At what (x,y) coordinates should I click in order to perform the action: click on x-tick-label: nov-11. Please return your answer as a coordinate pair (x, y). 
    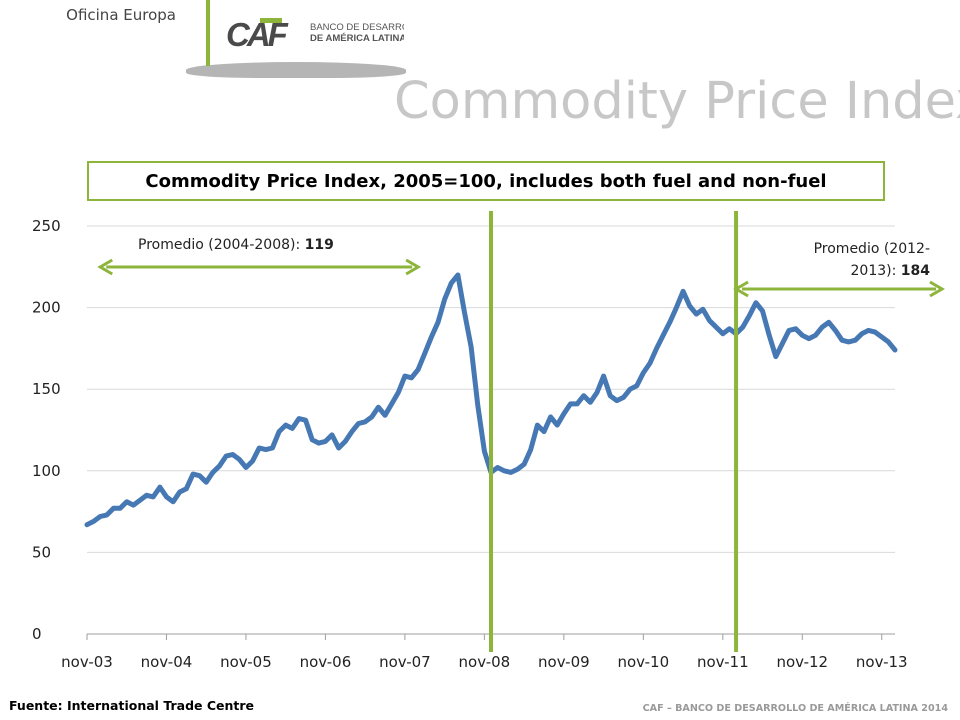
    Looking at the image, I should click on (723, 662).